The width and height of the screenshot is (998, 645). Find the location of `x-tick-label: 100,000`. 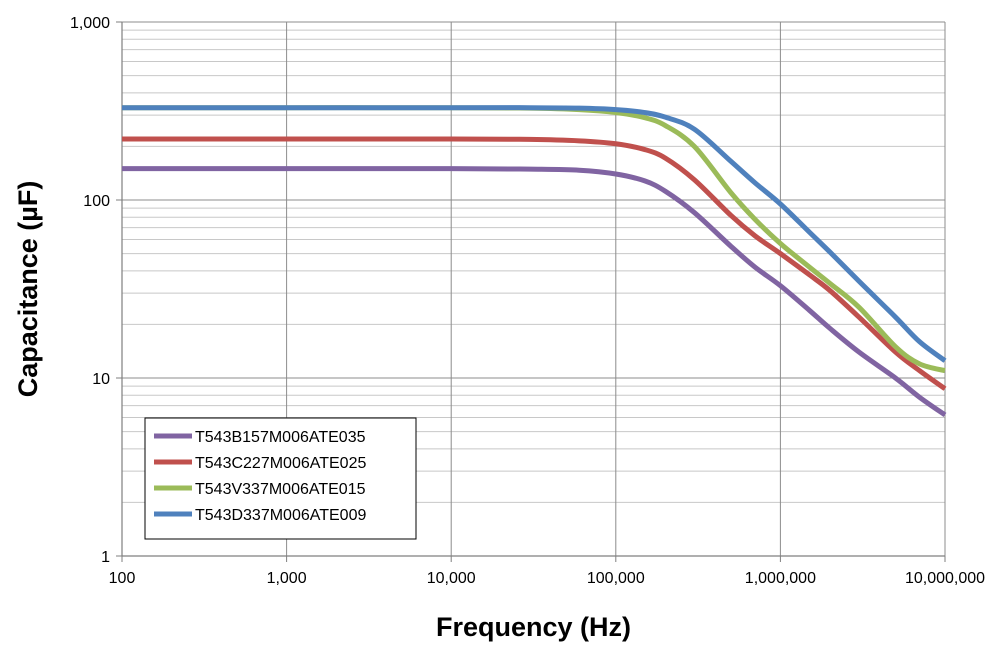

x-tick-label: 100,000 is located at coordinates (616, 578).